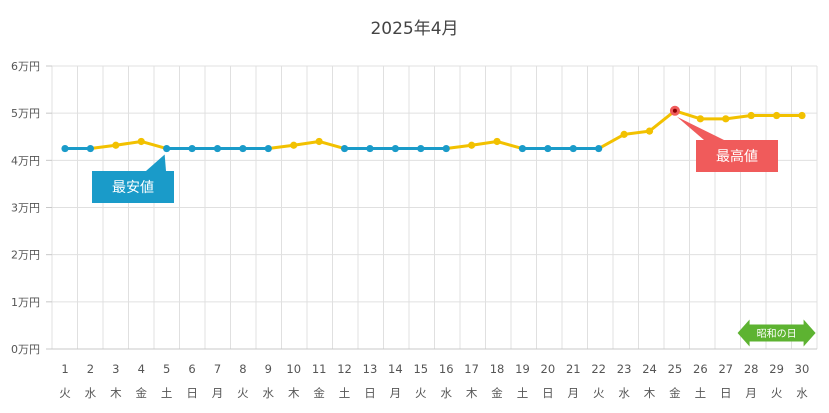 The height and width of the screenshot is (413, 829). Describe the element at coordinates (414, 29) in the screenshot. I see `chart-title: 2025年4月` at that location.